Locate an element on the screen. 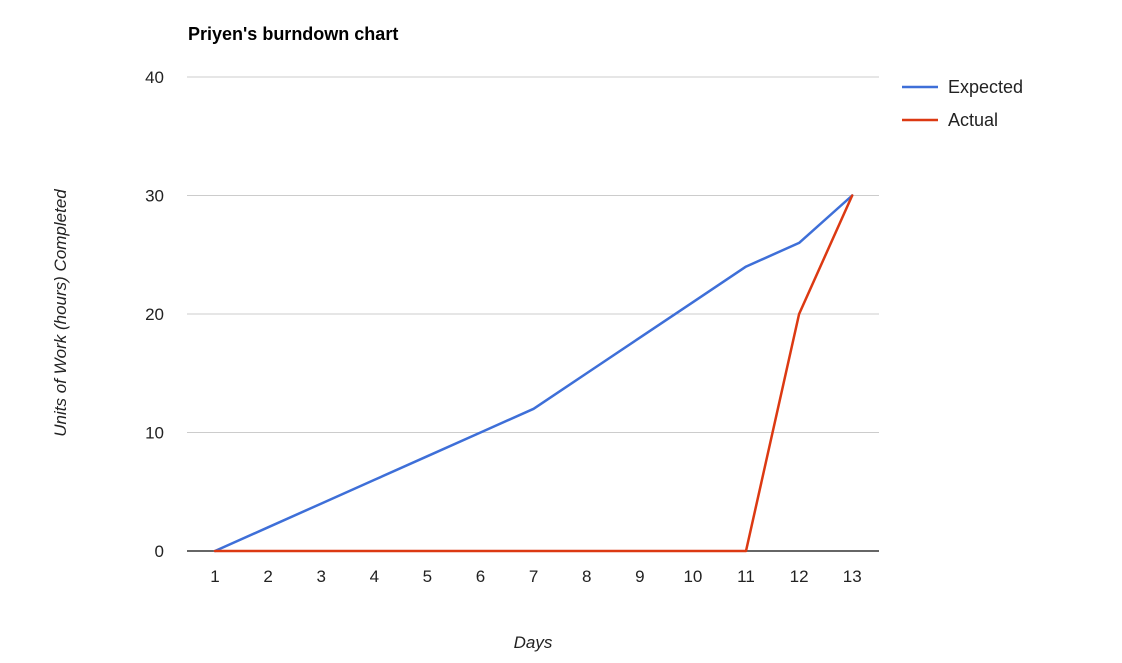  y-tick-label: 30 is located at coordinates (154, 196).